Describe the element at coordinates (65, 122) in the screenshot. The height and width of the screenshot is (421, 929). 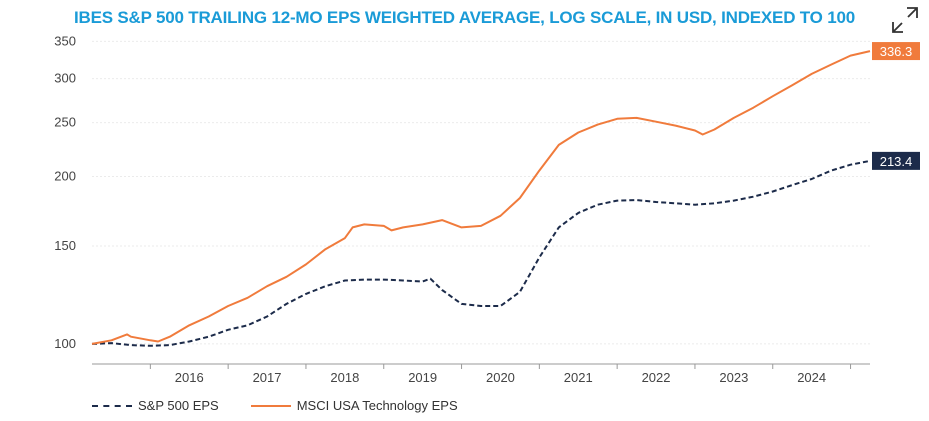
I see `y-tick-label: 250` at that location.